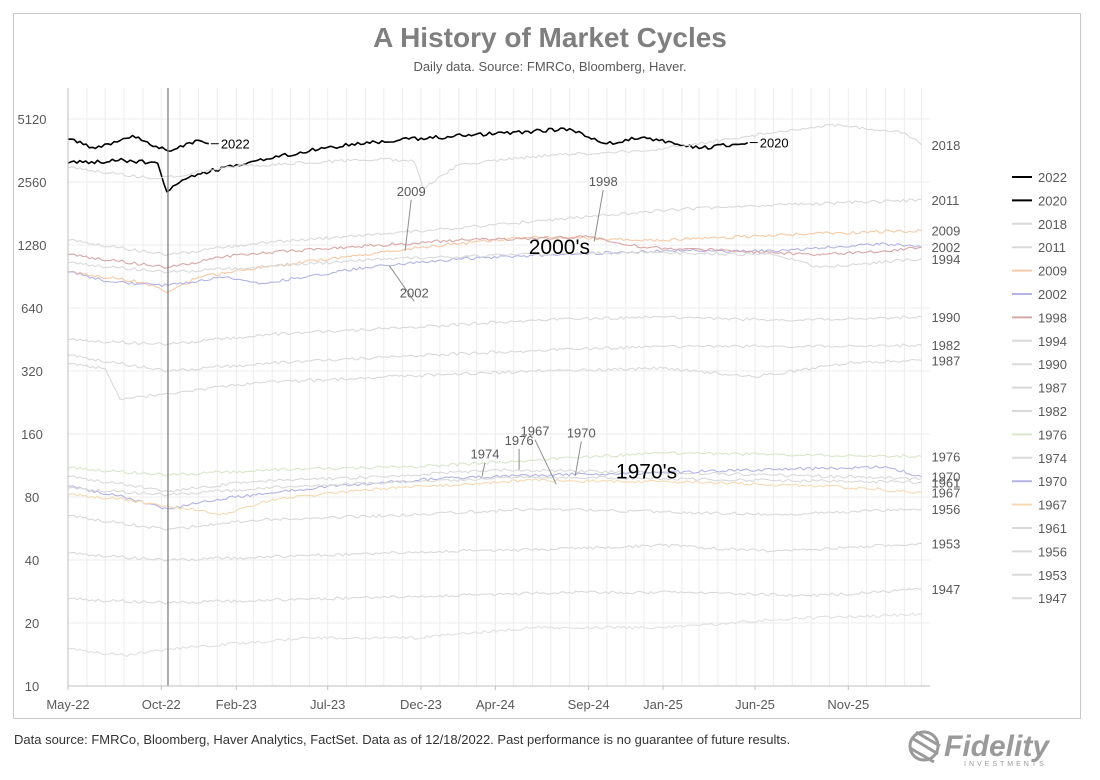 This screenshot has width=1100, height=780. What do you see at coordinates (1052, 505) in the screenshot?
I see `legend-label-1967: 1967` at bounding box center [1052, 505].